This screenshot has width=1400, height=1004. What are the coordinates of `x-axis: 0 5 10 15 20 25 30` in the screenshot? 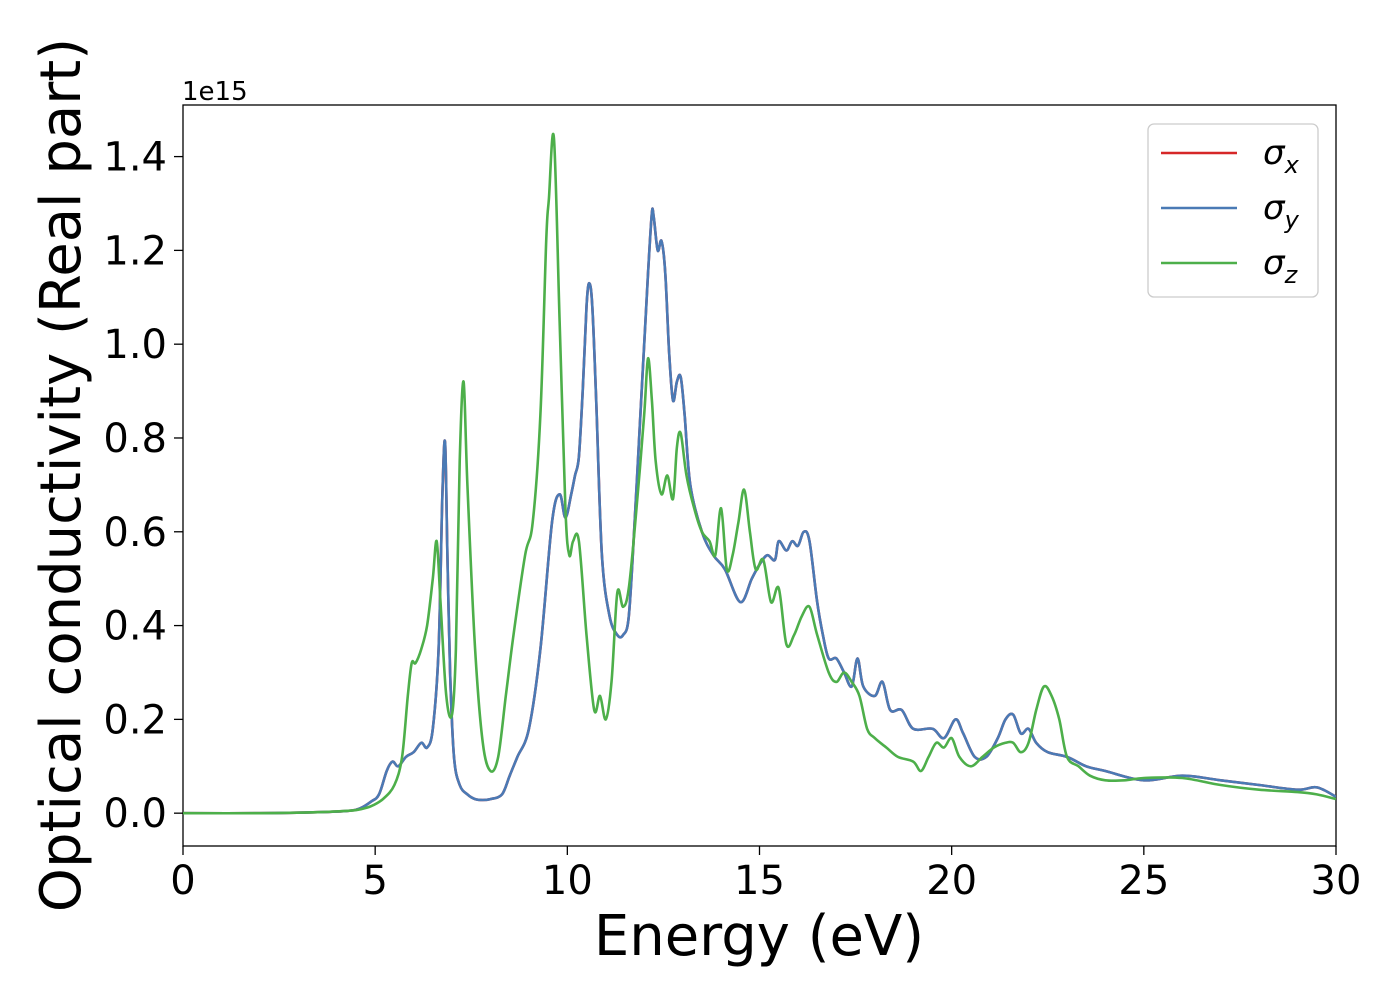 It's located at (765, 875).